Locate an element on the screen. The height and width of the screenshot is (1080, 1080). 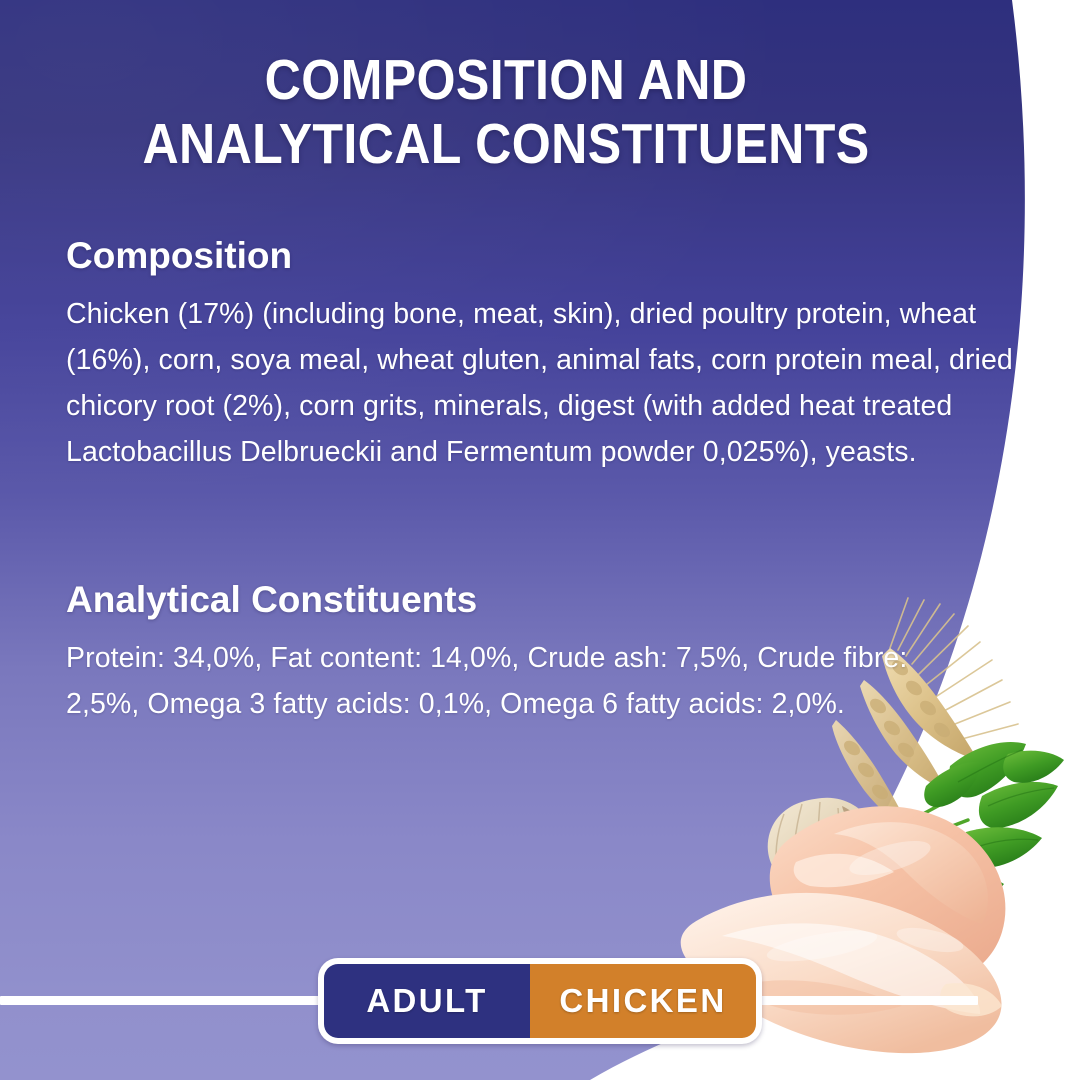
badge-life-stage: ADULT is located at coordinates (427, 1001).